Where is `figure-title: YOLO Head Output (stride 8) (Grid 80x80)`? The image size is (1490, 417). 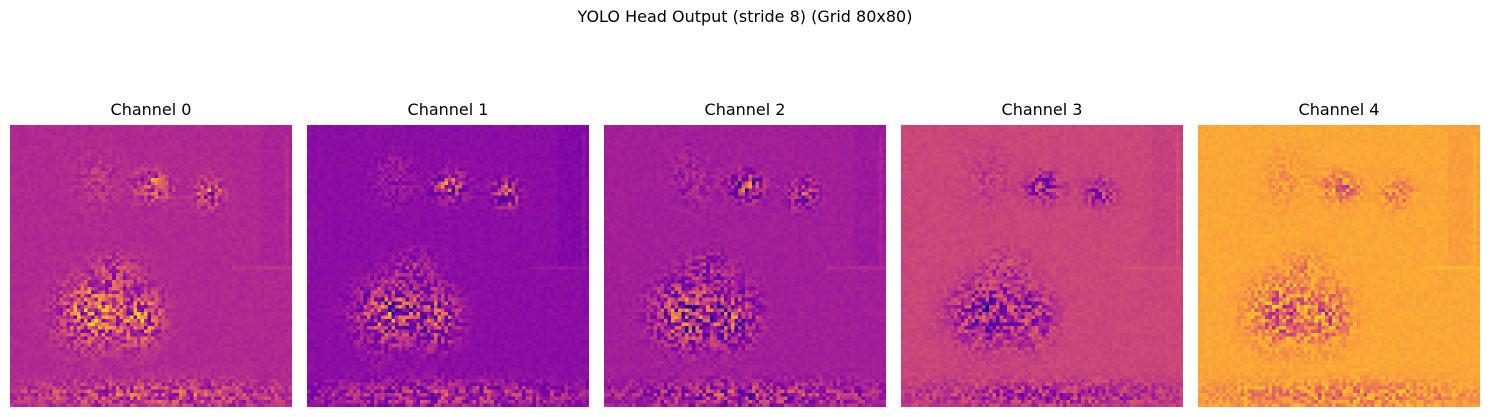
figure-title: YOLO Head Output (stride 8) (Grid 80x80) is located at coordinates (745, 16).